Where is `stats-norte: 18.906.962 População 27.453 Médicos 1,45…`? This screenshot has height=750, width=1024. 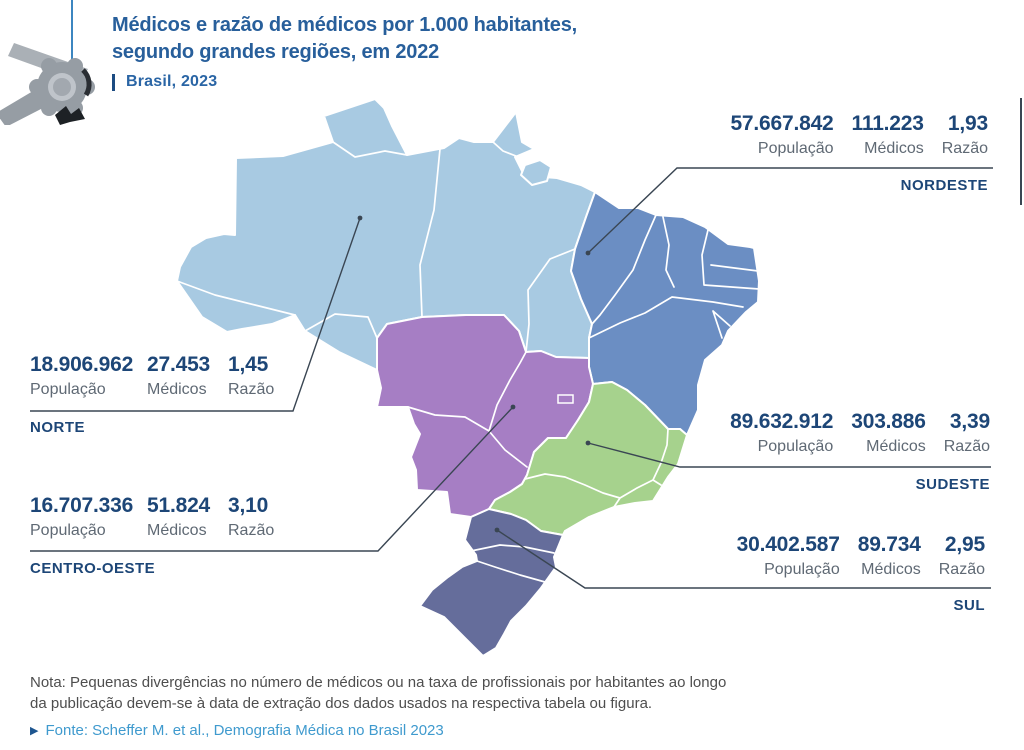 stats-norte: 18.906.962 População 27.453 Médicos 1,45… is located at coordinates (152, 376).